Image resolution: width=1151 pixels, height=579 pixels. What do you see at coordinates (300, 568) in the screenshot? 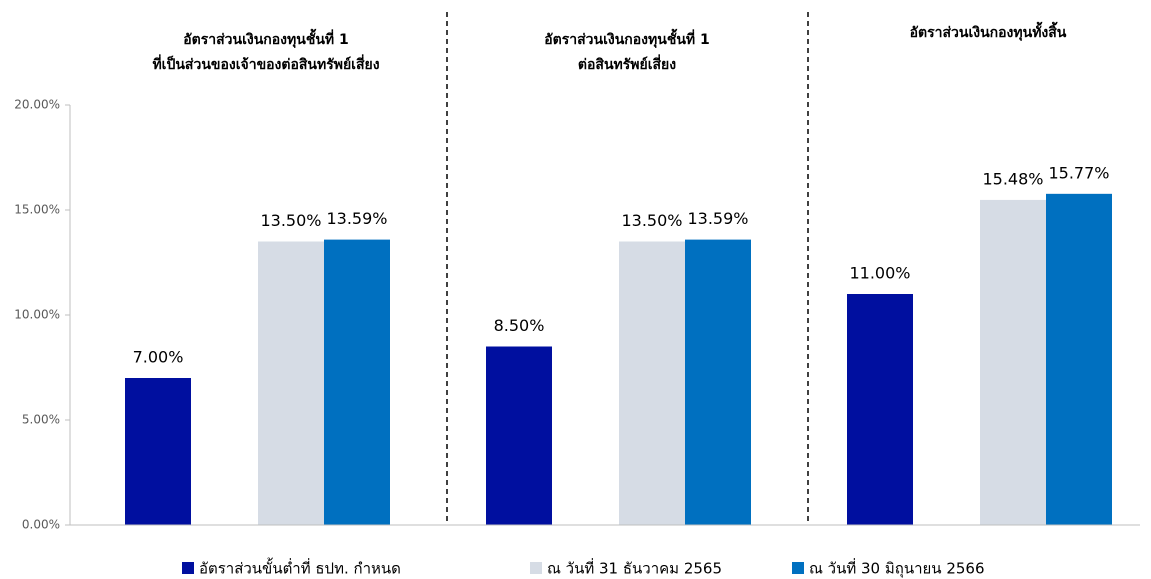
I see `legend-label: อัตราส่วนขั้นต่ำที่ ธปท. กำหนด` at bounding box center [300, 568].